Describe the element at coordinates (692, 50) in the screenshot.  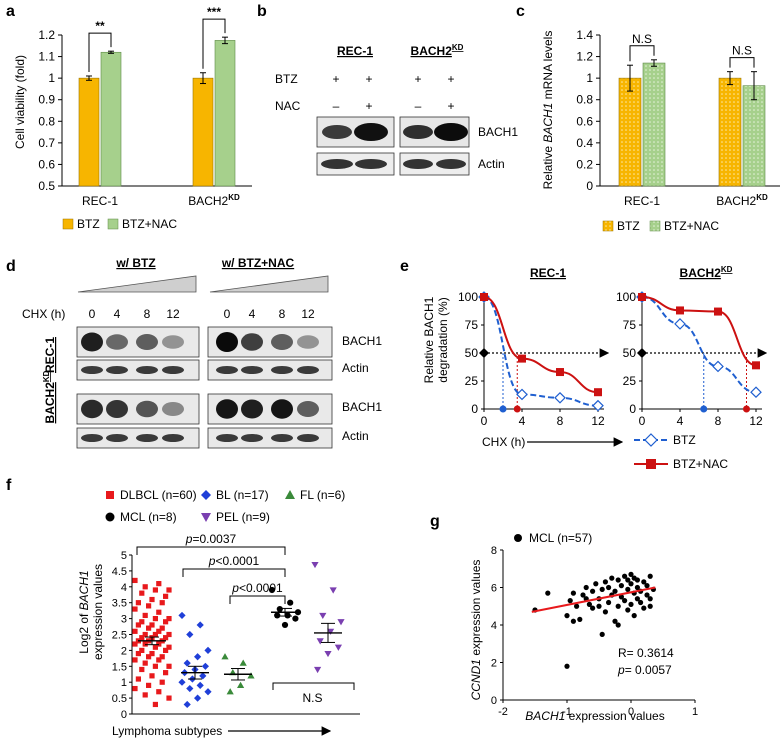
I see `c-significance: N.S N.S` at that location.